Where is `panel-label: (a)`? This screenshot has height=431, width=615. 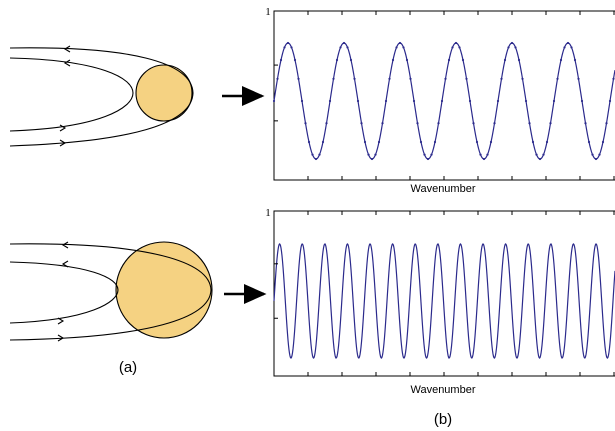 panel-label: (a) is located at coordinates (128, 367).